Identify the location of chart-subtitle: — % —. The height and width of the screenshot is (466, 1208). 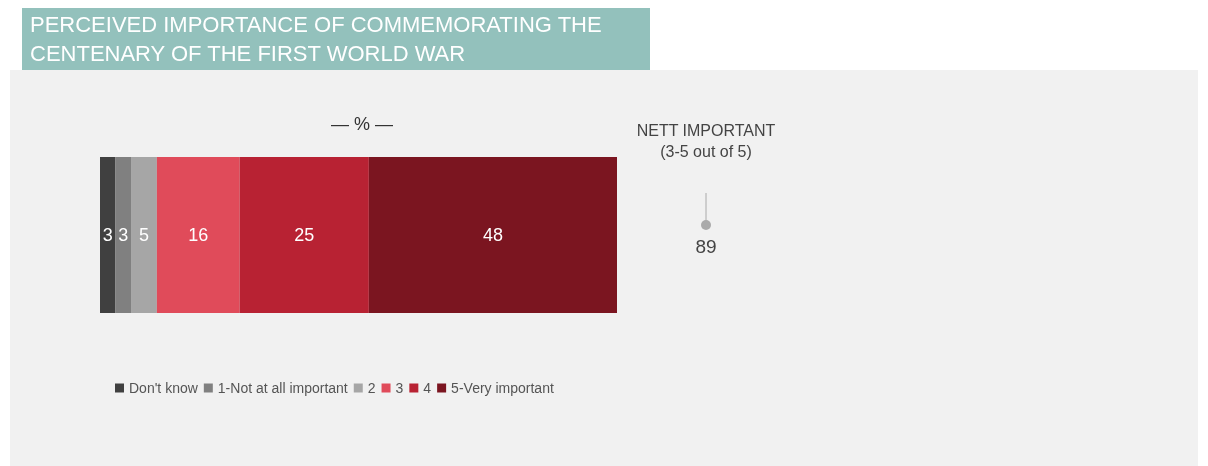
(362, 124).